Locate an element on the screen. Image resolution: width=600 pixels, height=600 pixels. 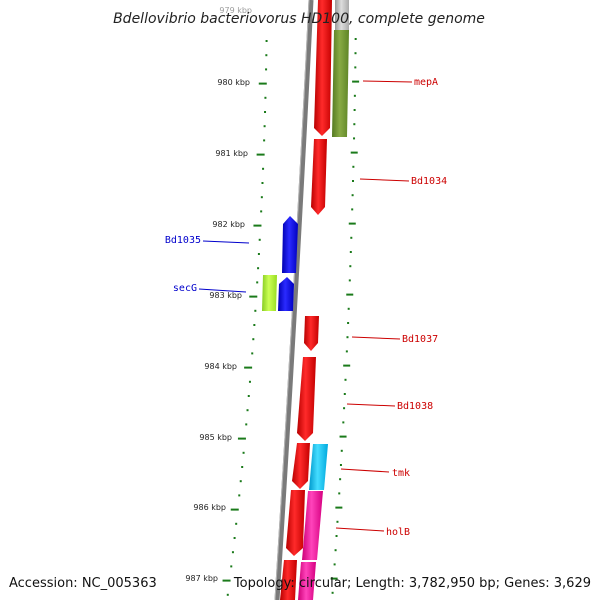
gene-label-Bd1035: Bd1035 is located at coordinates (183, 240).